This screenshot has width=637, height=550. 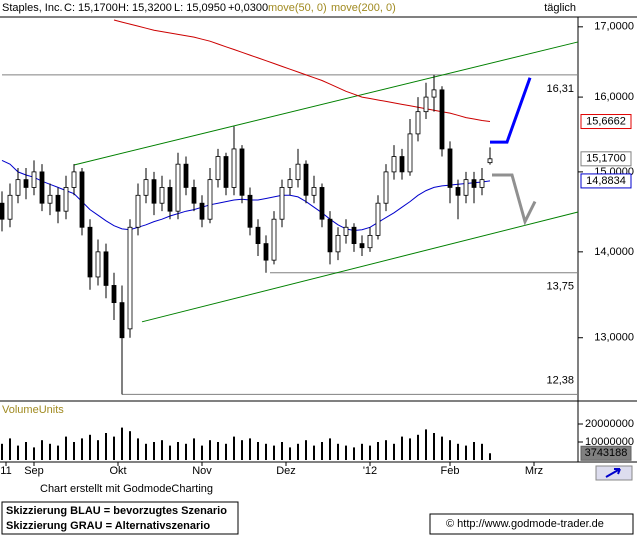 What do you see at coordinates (534, 471) in the screenshot?
I see `x-tick-label: Mrz` at bounding box center [534, 471].